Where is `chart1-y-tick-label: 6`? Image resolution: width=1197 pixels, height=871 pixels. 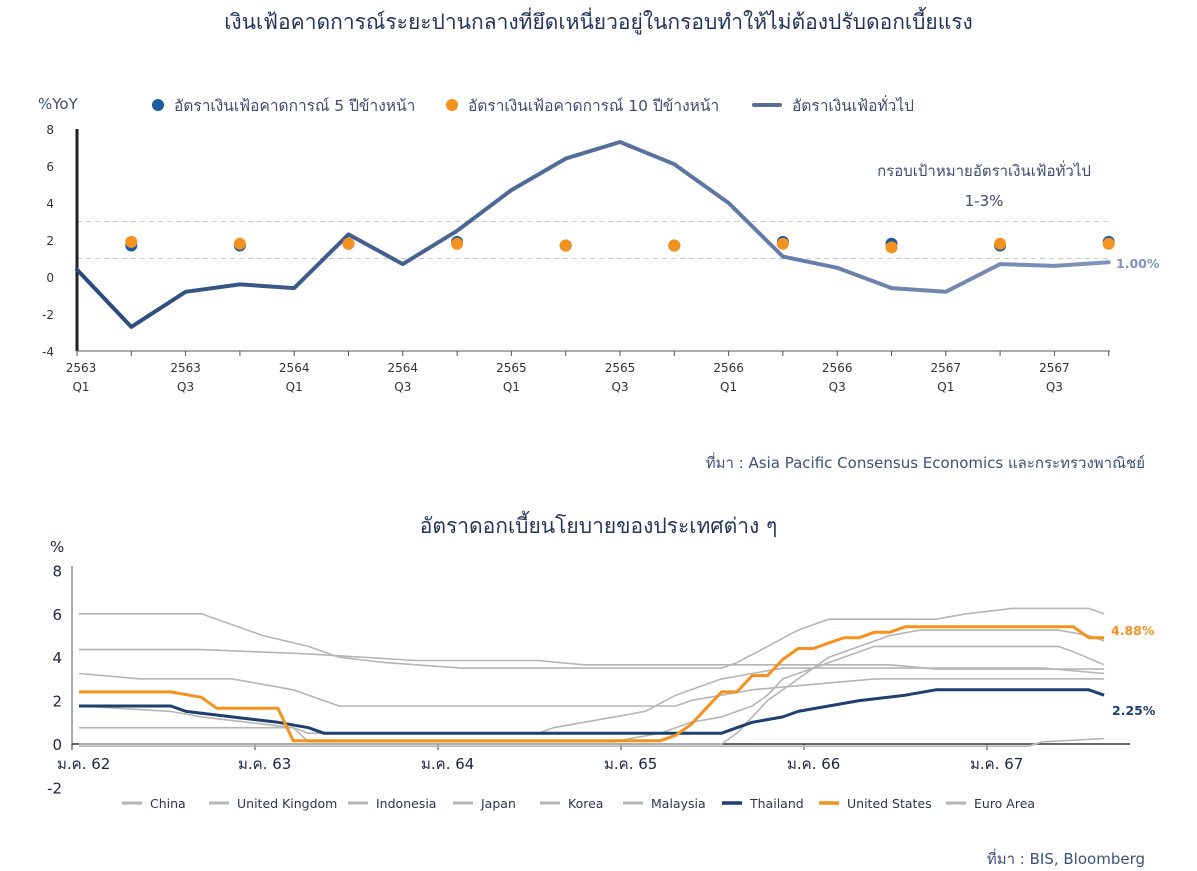 chart1-y-tick-label: 6 is located at coordinates (50, 167).